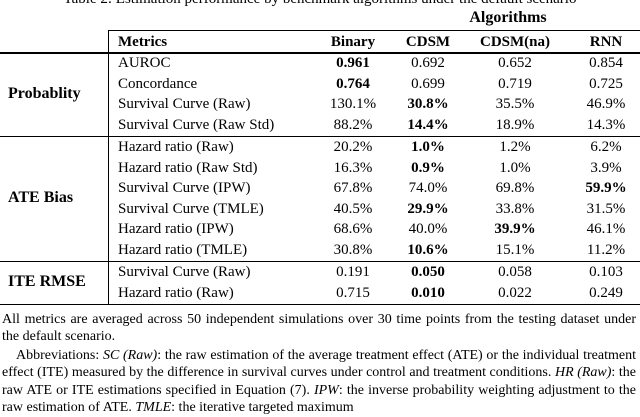 This screenshot has width=640, height=417. What do you see at coordinates (606, 292) in the screenshot?
I see `cell: 0.249` at bounding box center [606, 292].